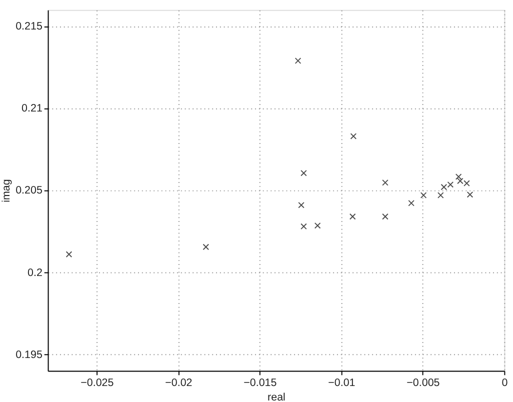 The height and width of the screenshot is (402, 513). Describe the element at coordinates (342, 382) in the screenshot. I see `x-tick-label: −0.01` at that location.